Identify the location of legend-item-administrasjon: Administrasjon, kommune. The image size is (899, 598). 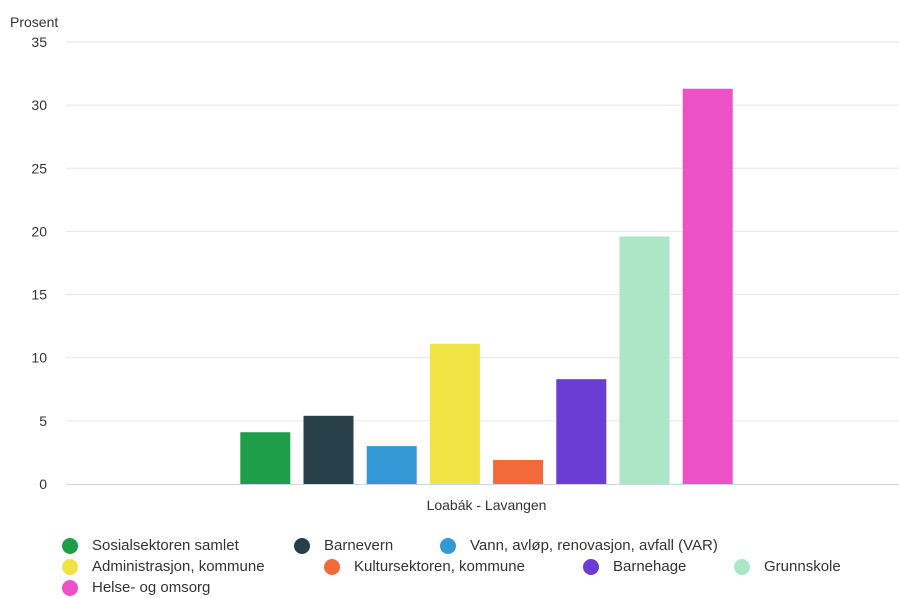
(163, 566).